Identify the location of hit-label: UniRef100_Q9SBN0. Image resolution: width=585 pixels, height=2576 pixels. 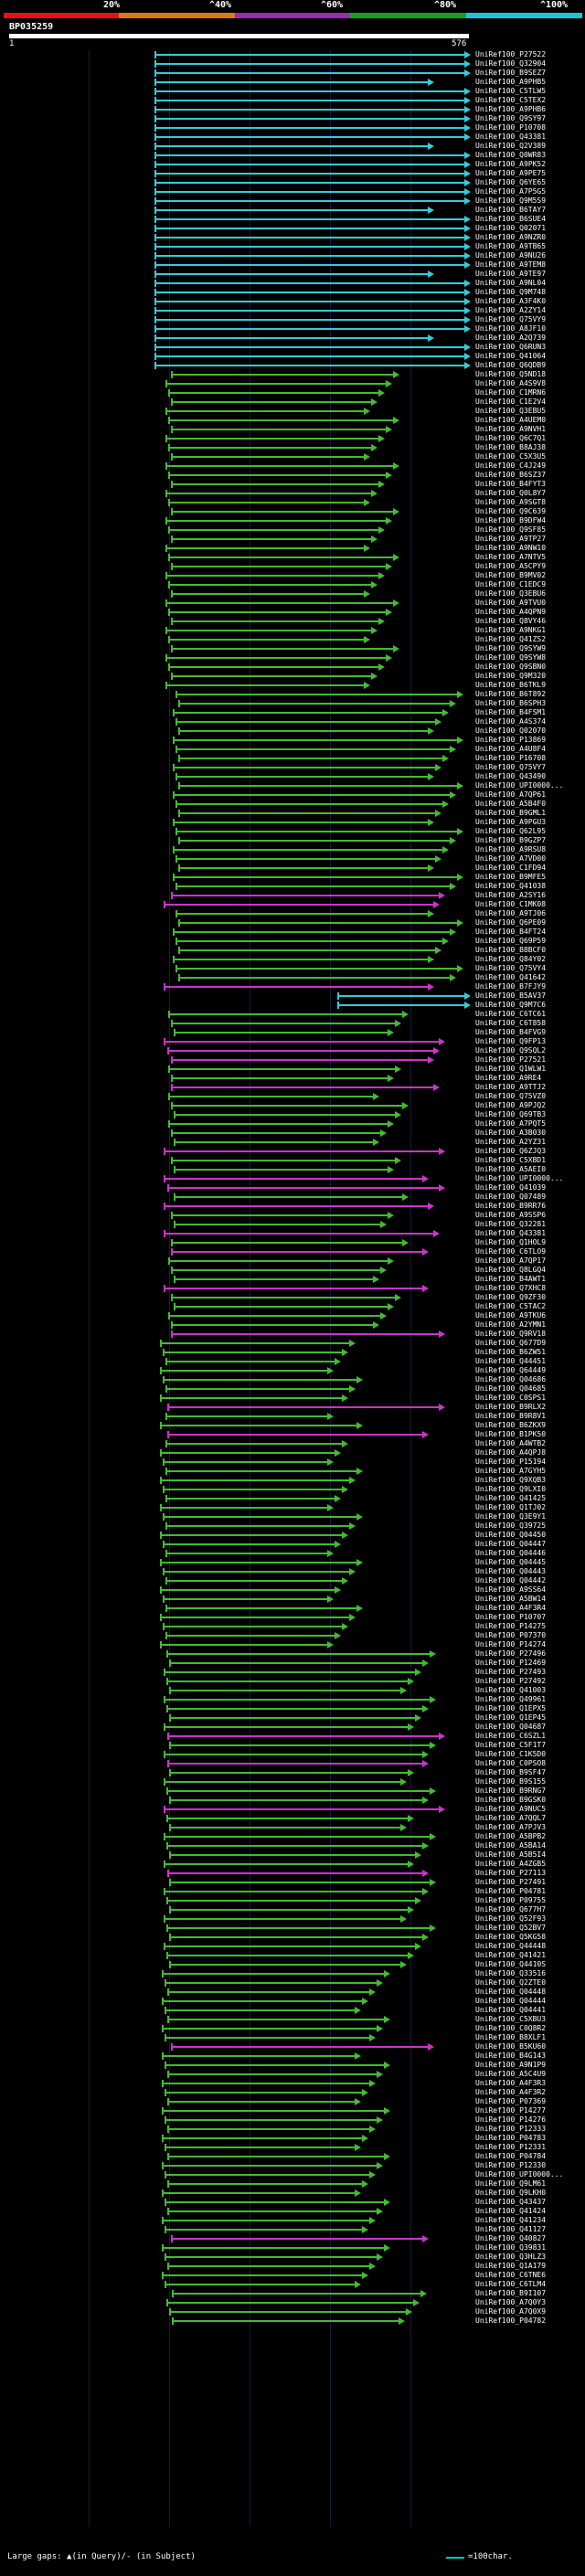
(511, 667).